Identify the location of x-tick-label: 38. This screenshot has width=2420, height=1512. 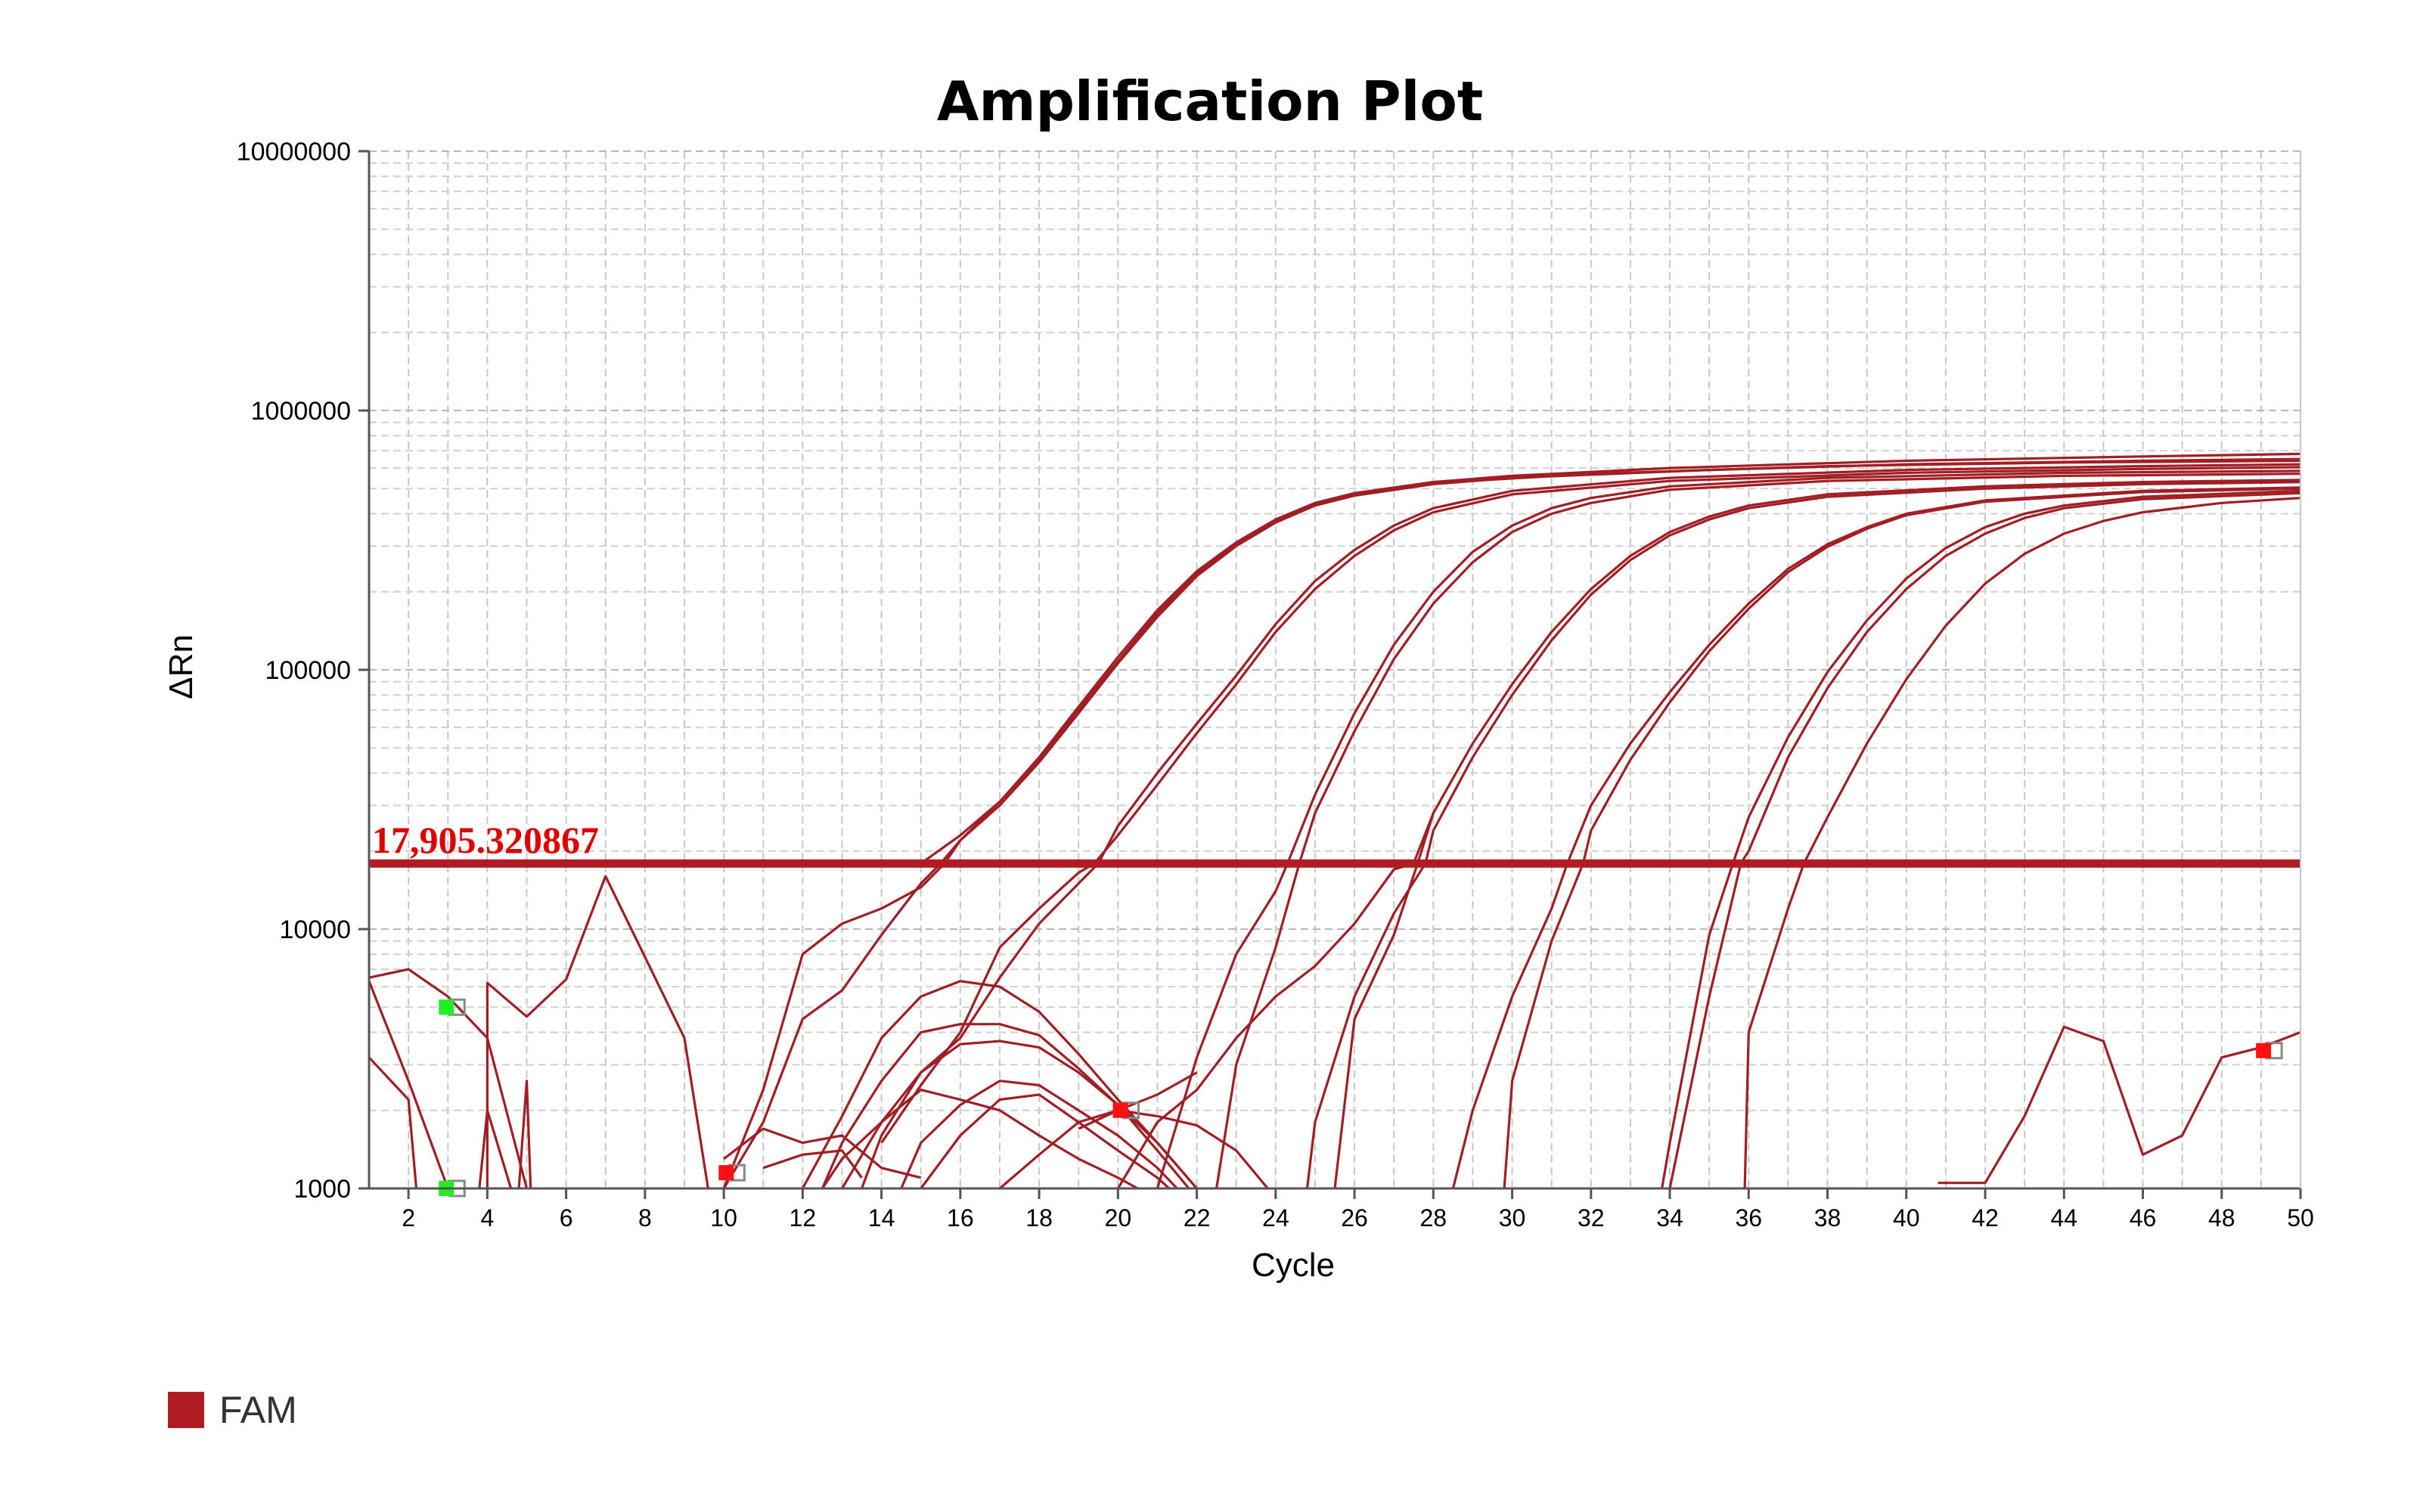
(1827, 1218).